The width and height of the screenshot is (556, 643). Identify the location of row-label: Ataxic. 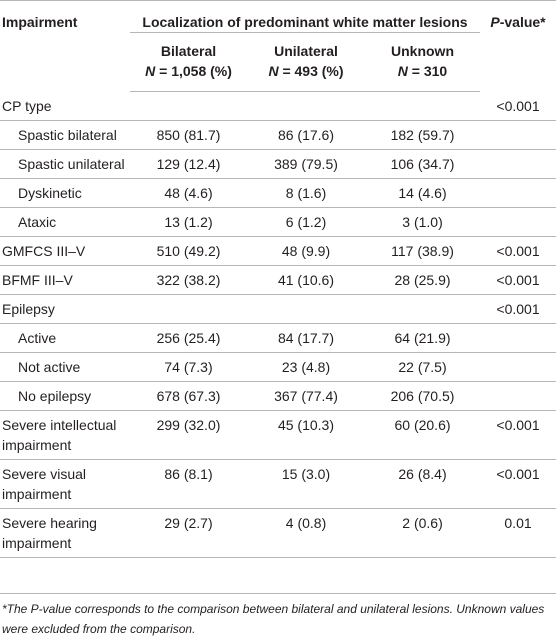
(65, 222).